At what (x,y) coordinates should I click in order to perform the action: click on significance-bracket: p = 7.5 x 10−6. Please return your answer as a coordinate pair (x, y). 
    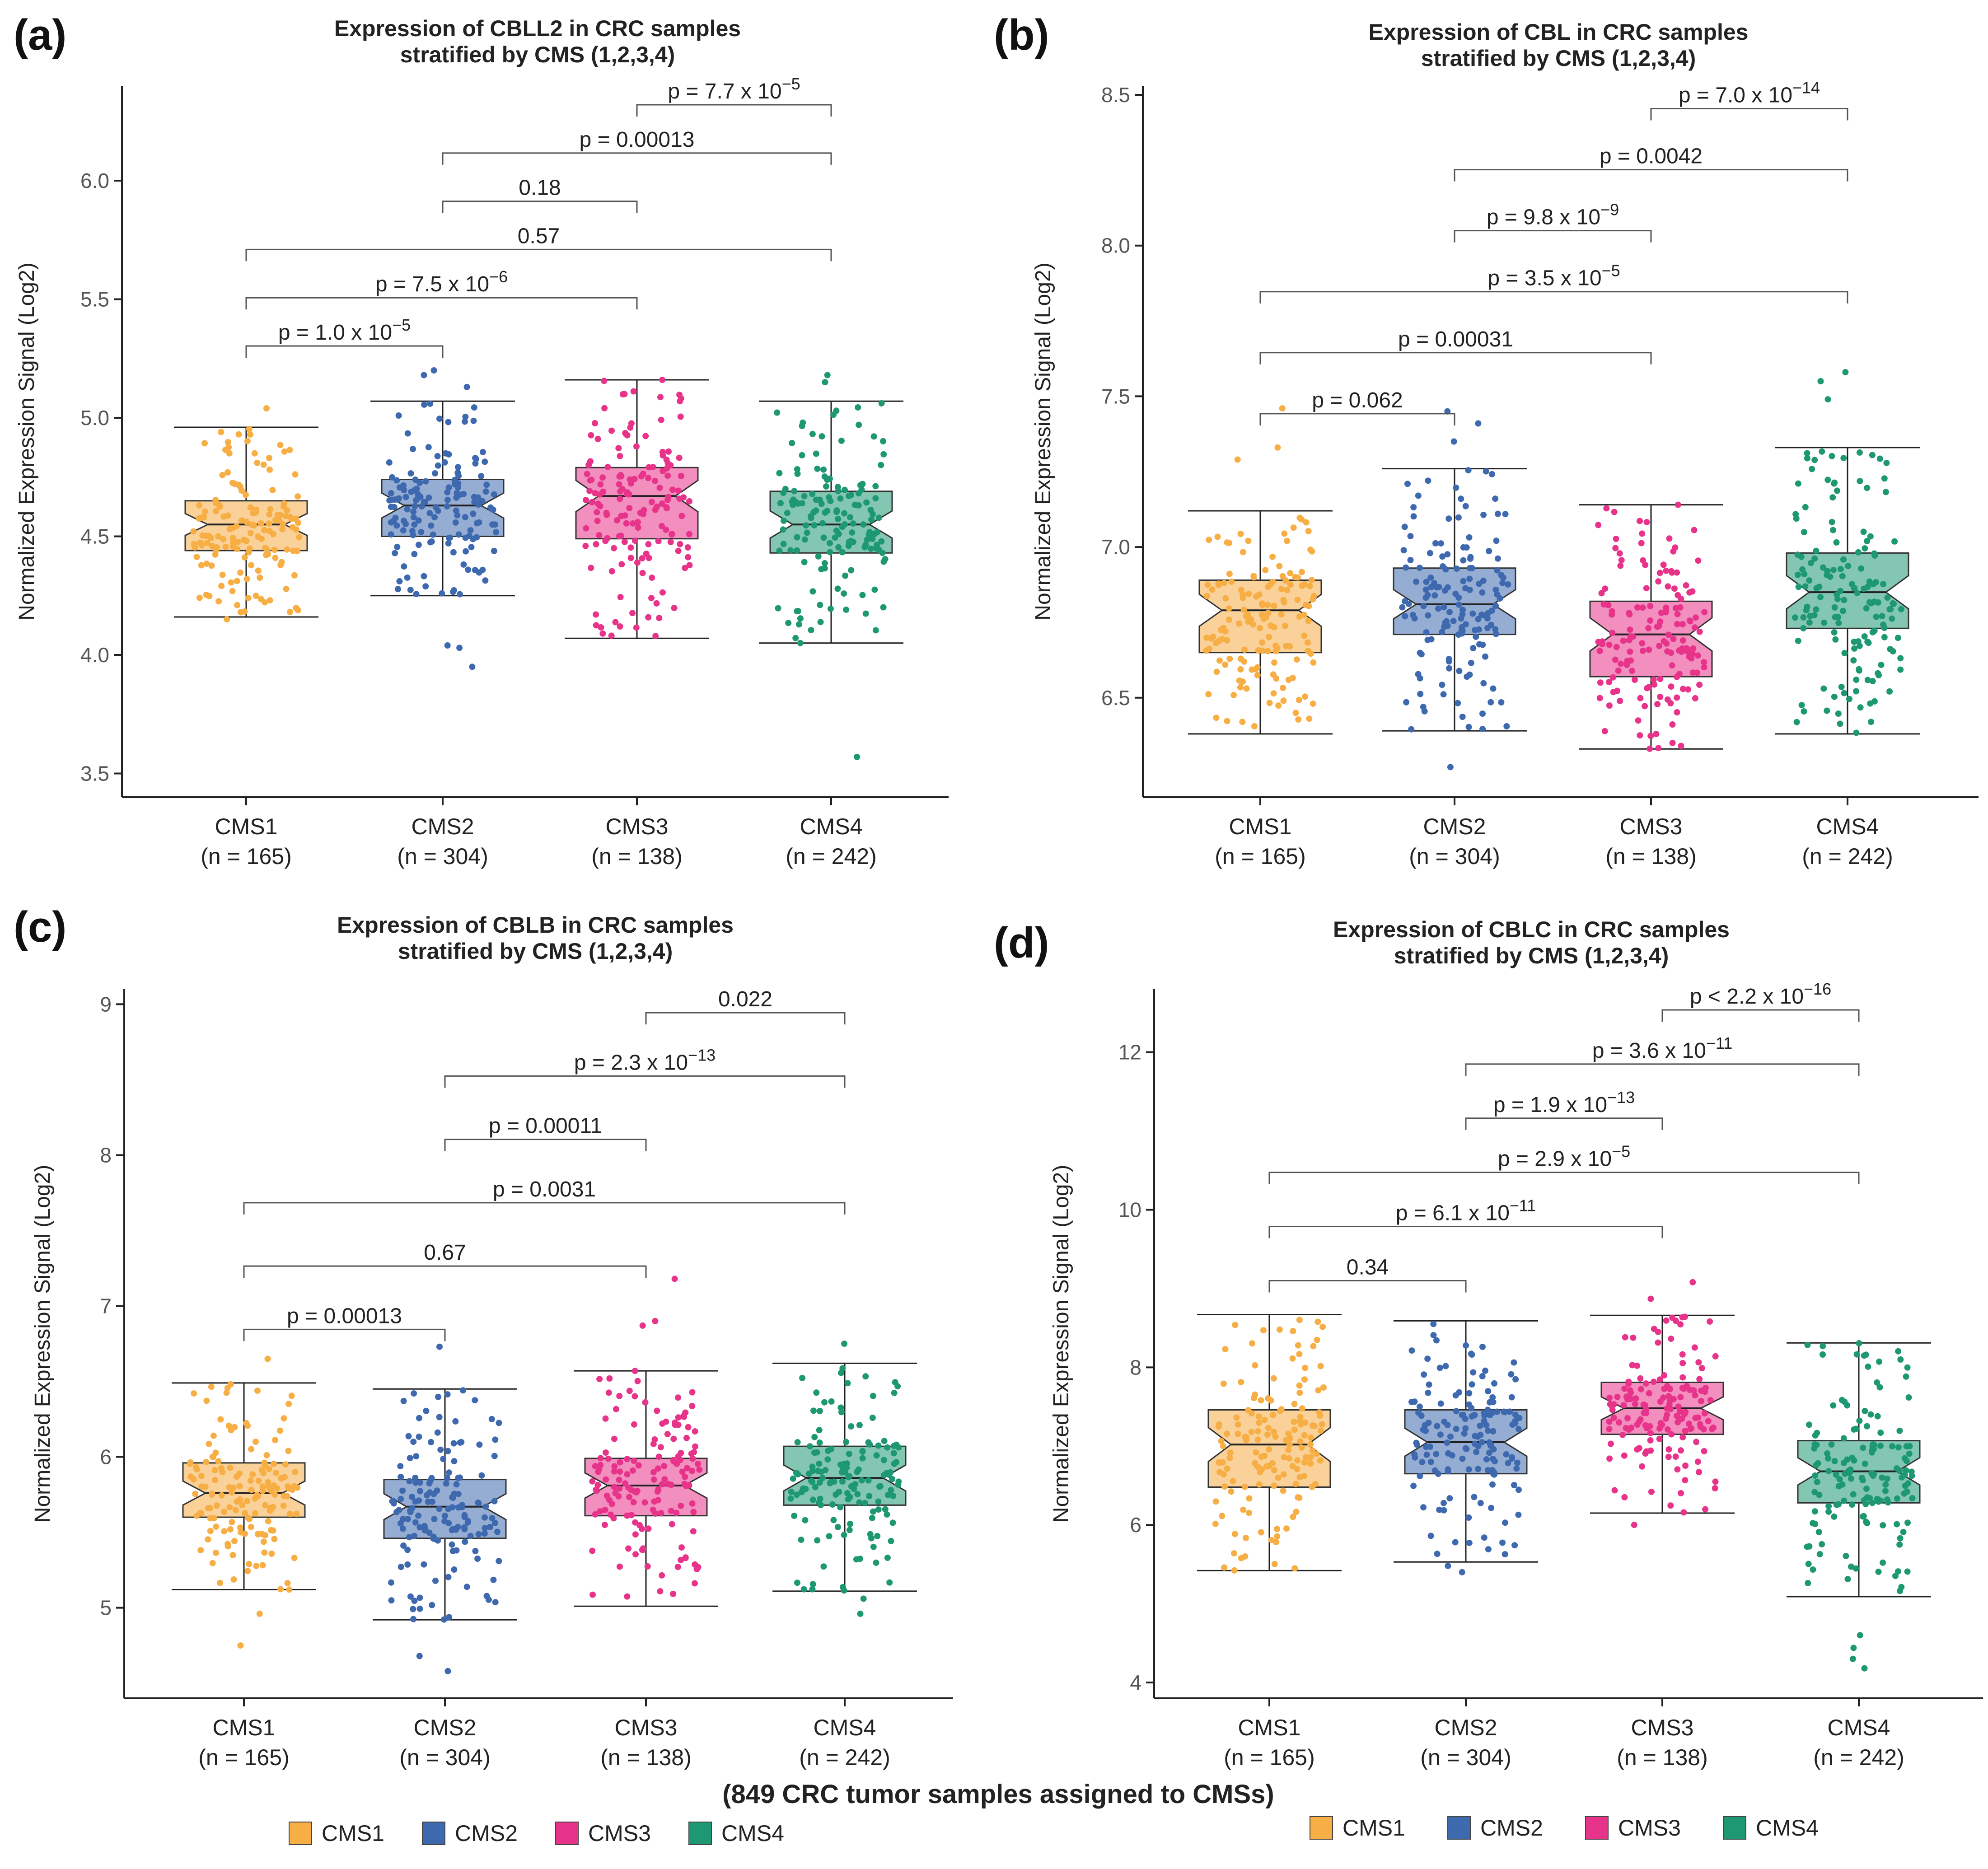
    Looking at the image, I should click on (441, 288).